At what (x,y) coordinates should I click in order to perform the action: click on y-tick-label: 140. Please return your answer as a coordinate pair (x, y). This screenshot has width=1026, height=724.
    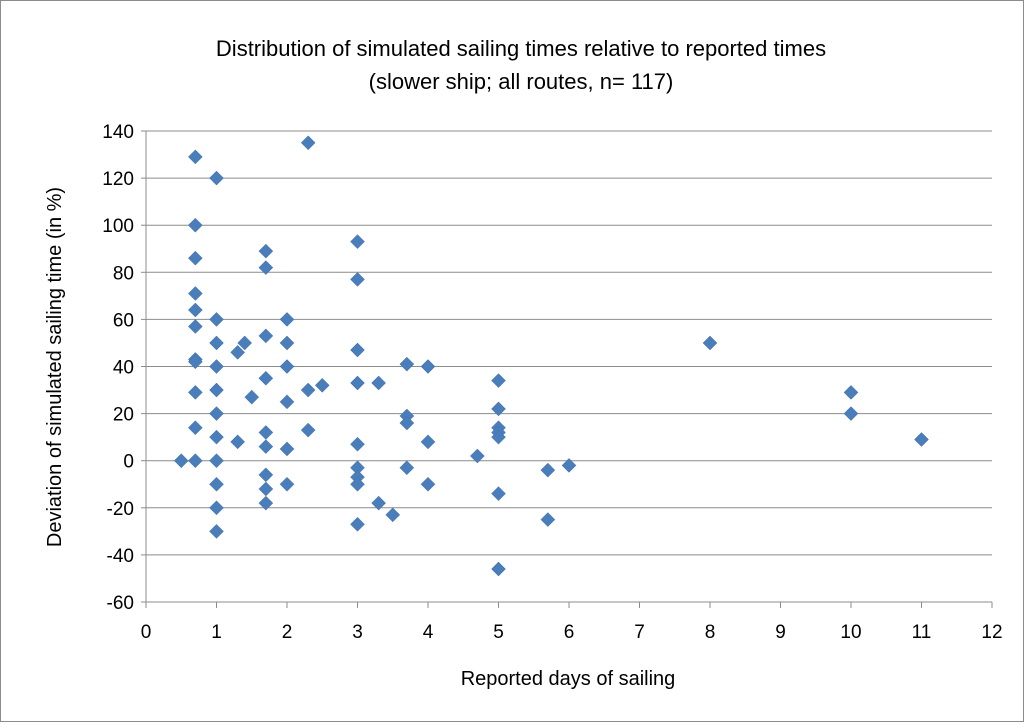
    Looking at the image, I should click on (118, 132).